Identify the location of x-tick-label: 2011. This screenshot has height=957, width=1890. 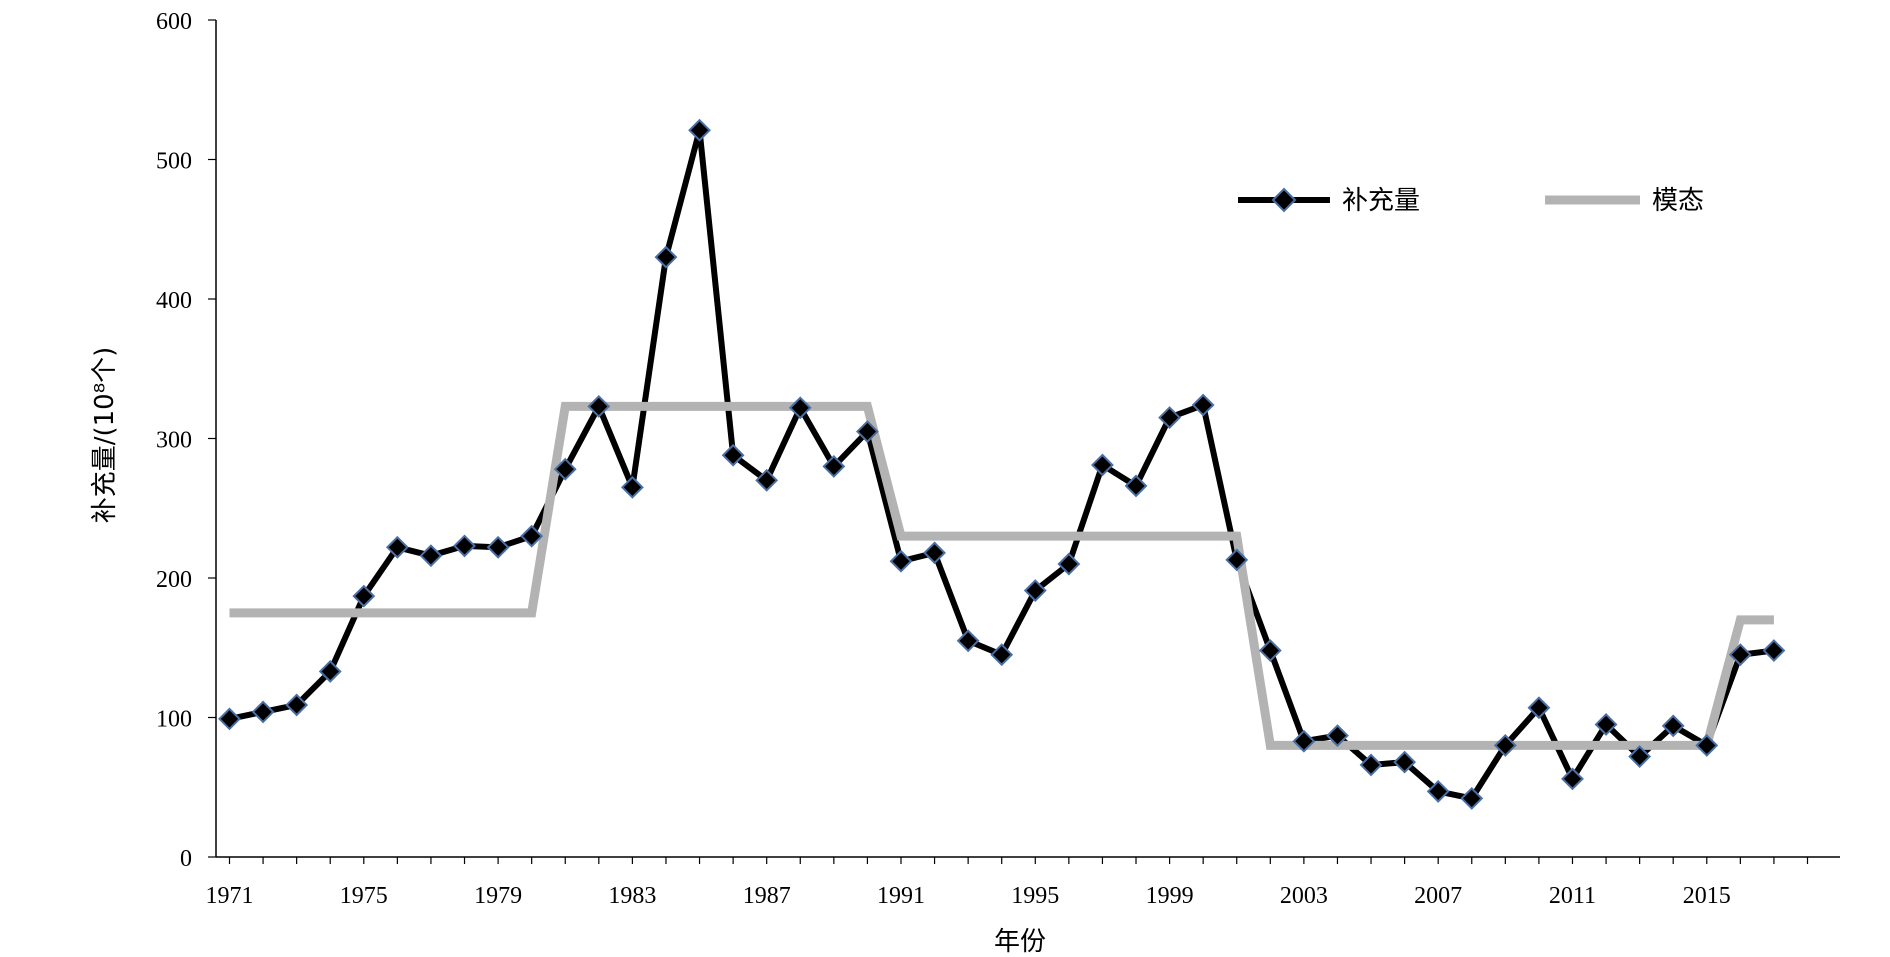
(1572, 896).